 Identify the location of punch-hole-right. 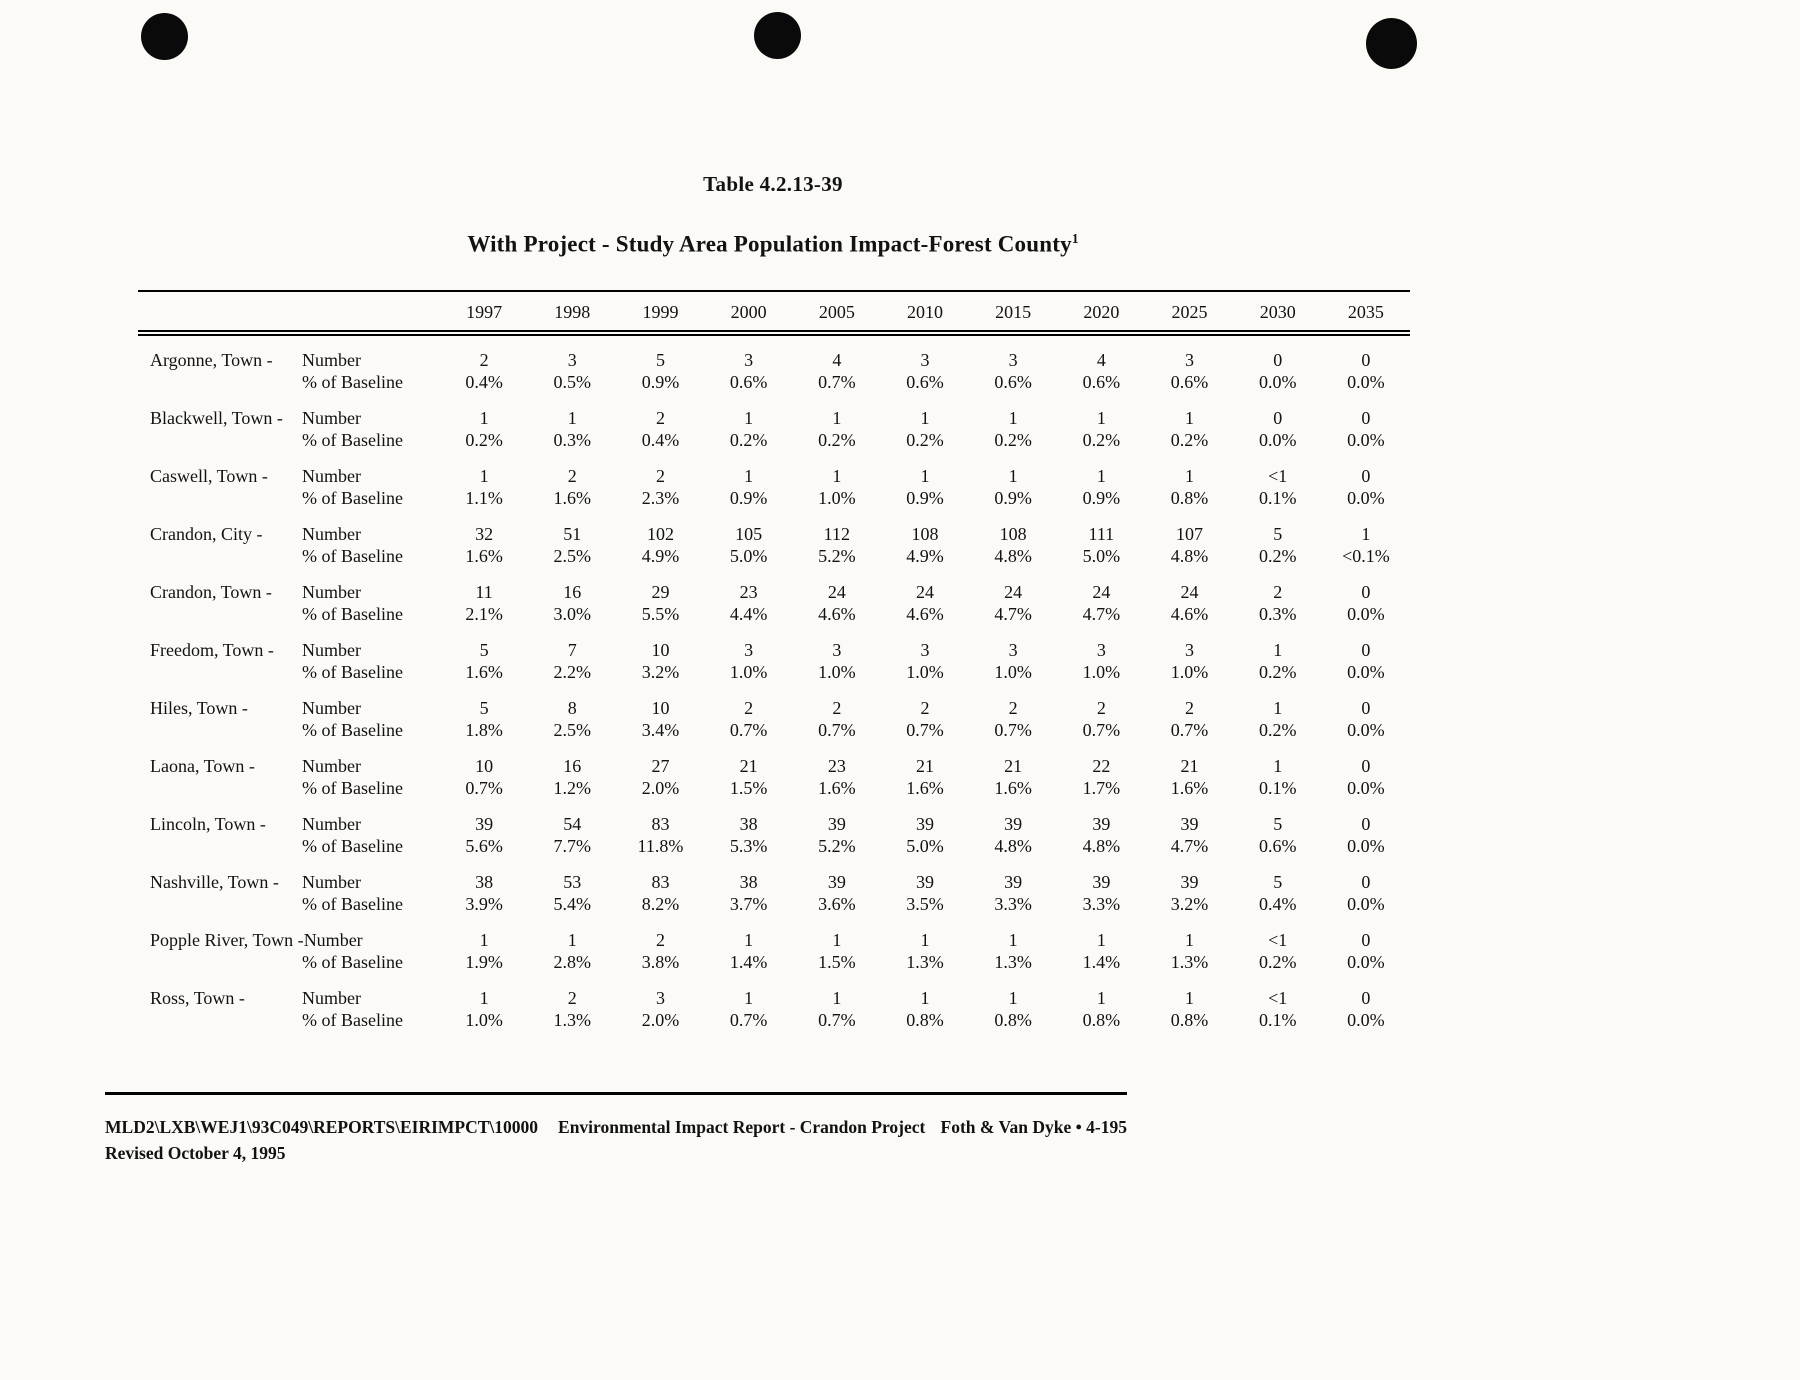
(1391, 43).